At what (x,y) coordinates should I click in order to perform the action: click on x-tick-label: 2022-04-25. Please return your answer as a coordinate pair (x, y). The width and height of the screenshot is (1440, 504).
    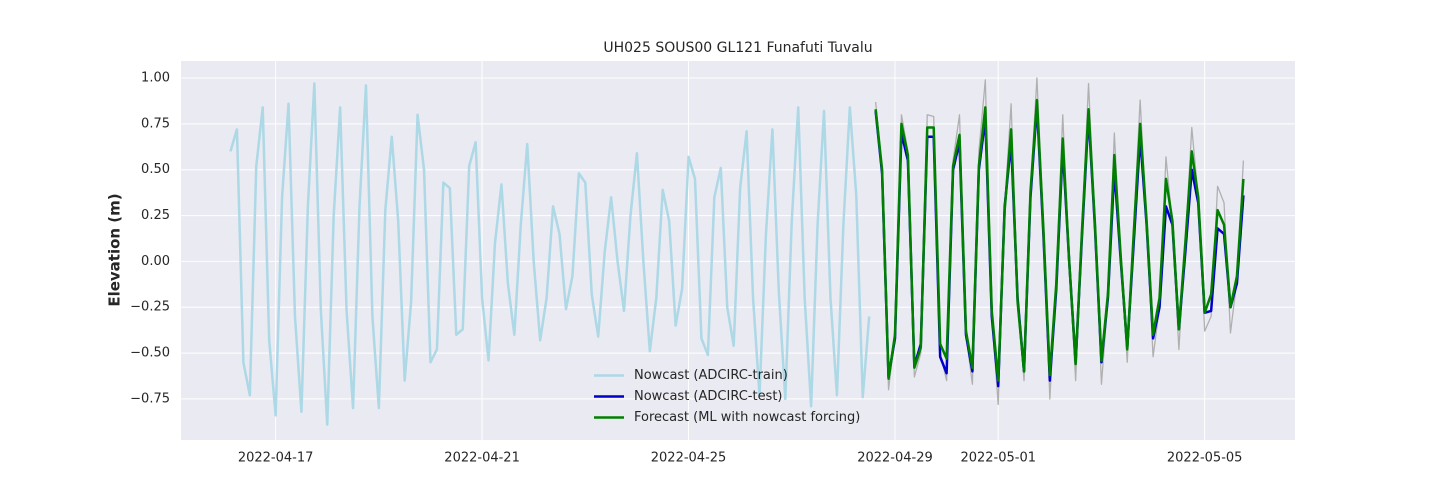
    Looking at the image, I should click on (689, 458).